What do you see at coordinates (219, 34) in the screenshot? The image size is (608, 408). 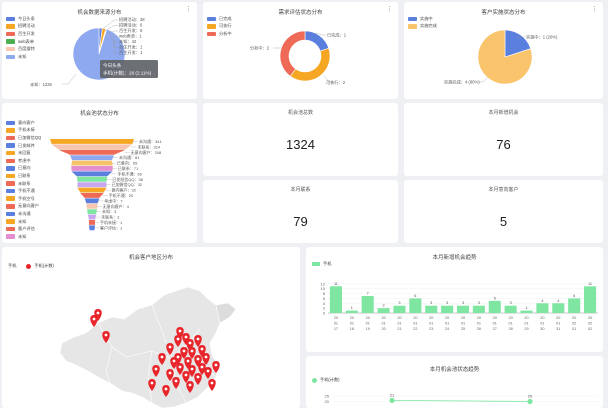 I see `demand-legend-item: 分析中` at bounding box center [219, 34].